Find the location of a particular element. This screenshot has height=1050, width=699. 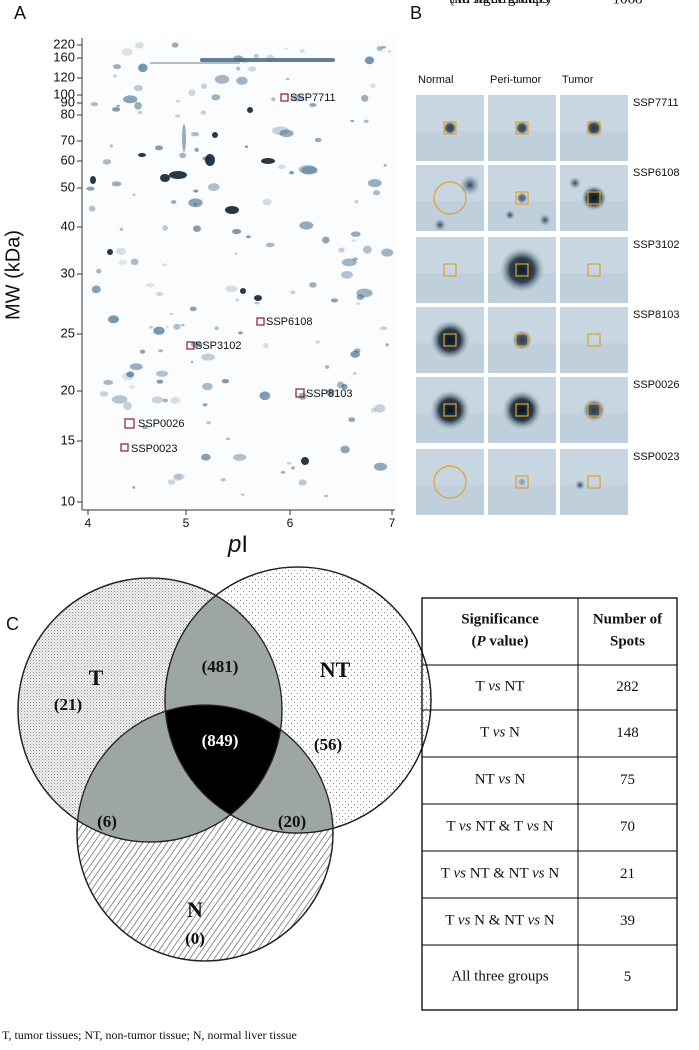

column-header: Normal is located at coordinates (435, 80).